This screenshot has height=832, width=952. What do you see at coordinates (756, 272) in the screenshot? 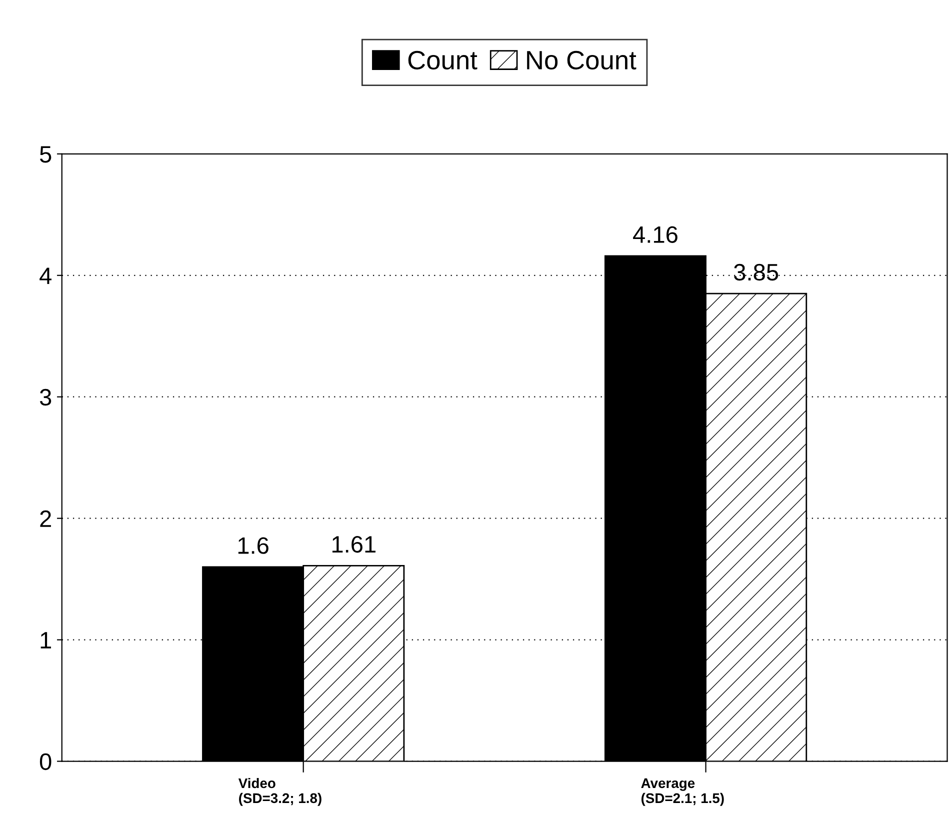
I see `data-label: 3.85` at bounding box center [756, 272].